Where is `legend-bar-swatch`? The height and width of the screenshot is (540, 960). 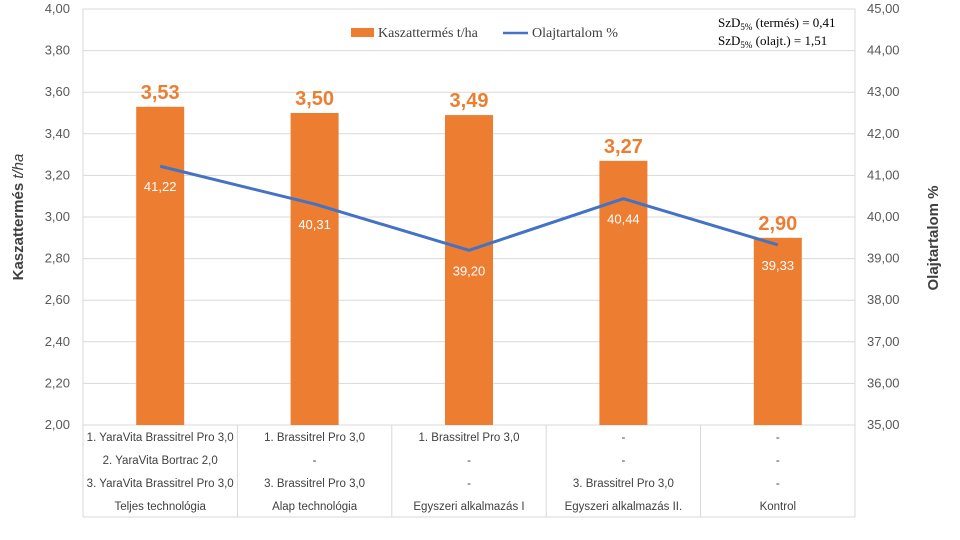
legend-bar-swatch is located at coordinates (362, 32).